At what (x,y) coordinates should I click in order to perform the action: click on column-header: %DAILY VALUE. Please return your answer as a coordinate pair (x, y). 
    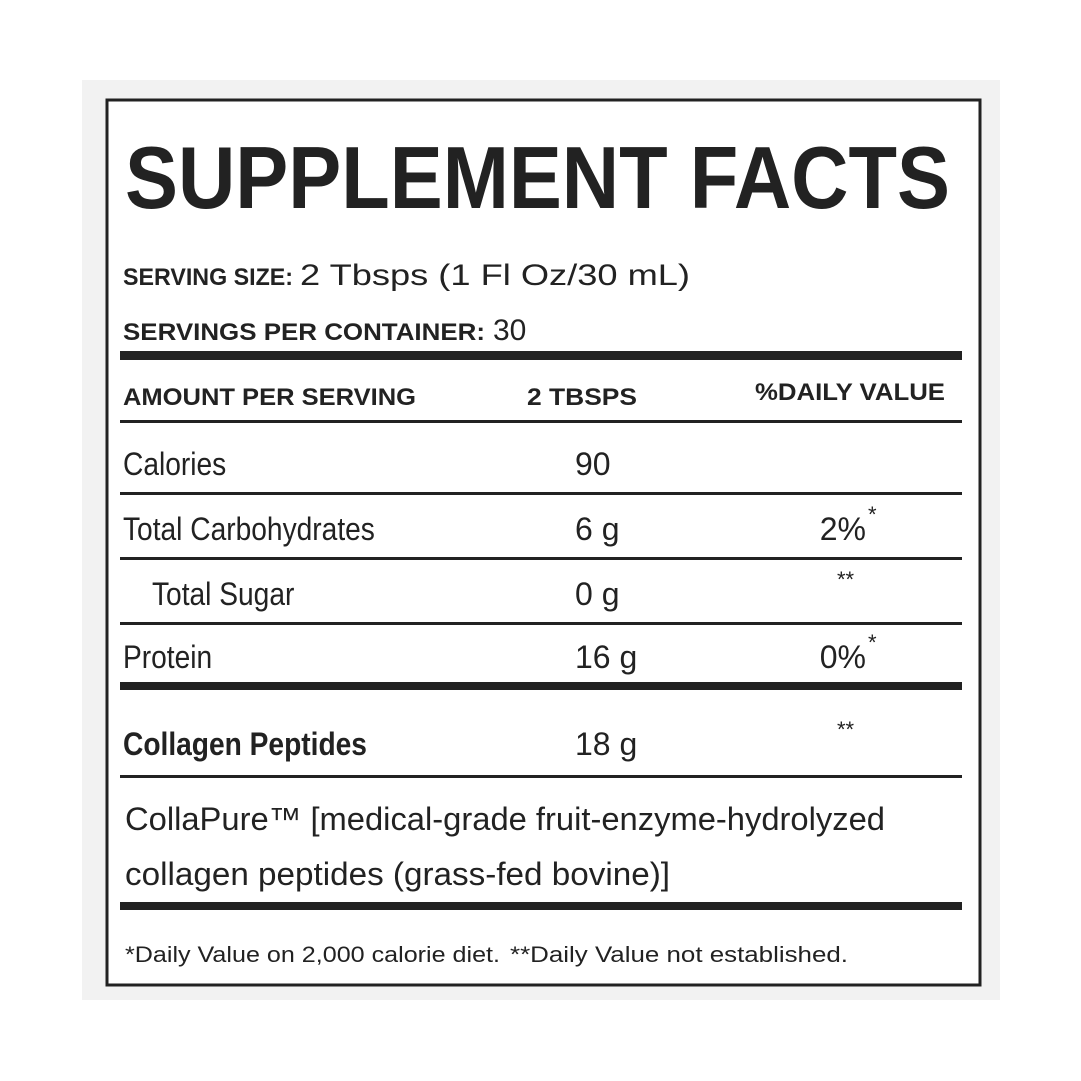
    Looking at the image, I should click on (850, 392).